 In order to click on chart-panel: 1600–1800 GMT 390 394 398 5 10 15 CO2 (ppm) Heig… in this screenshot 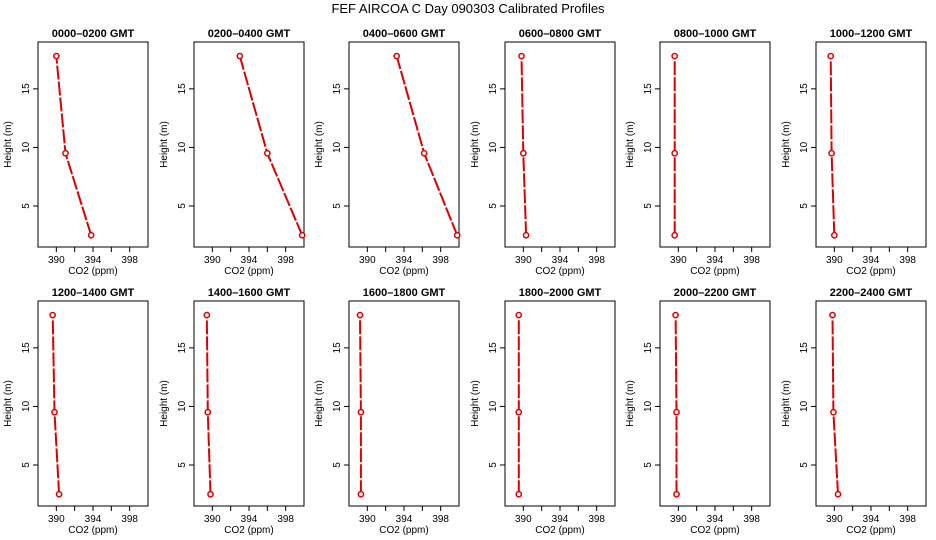, I will do `click(387, 411)`.